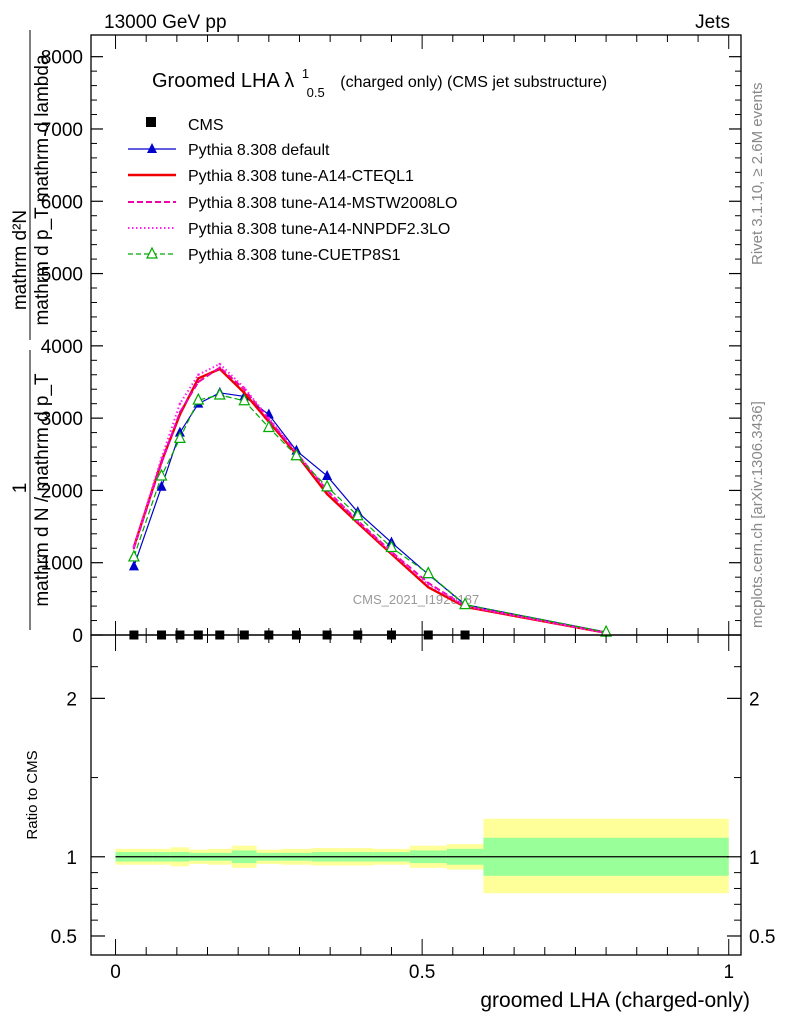 The width and height of the screenshot is (786, 1024). I want to click on x-axis-title: groomed LHA (charged-only), so click(615, 1000).